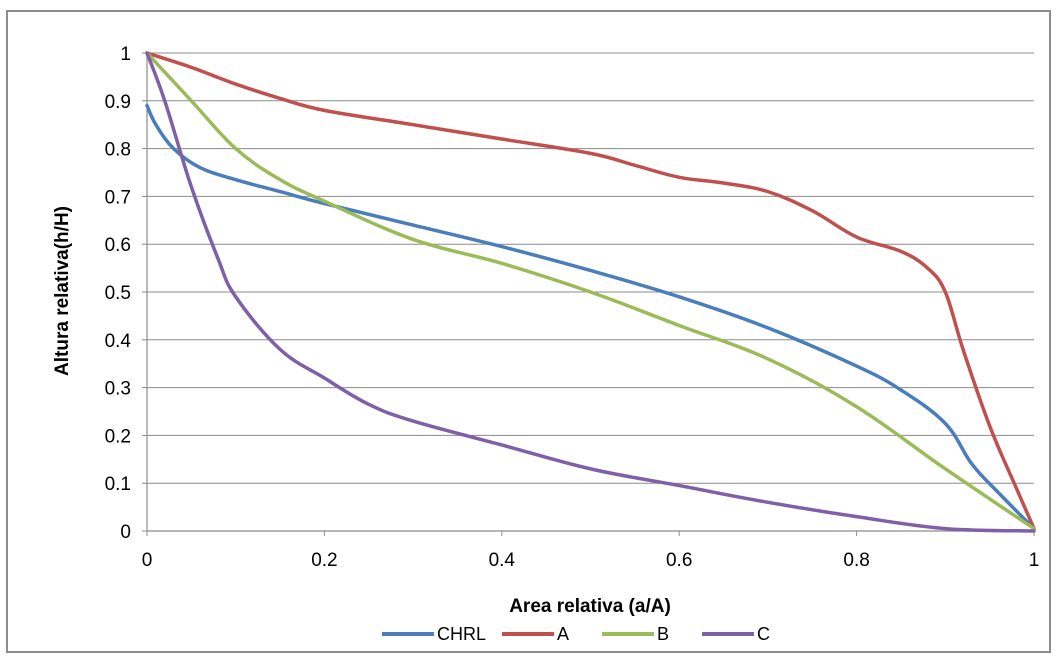 The width and height of the screenshot is (1059, 659). I want to click on x-tick-label: 0.4, so click(502, 560).